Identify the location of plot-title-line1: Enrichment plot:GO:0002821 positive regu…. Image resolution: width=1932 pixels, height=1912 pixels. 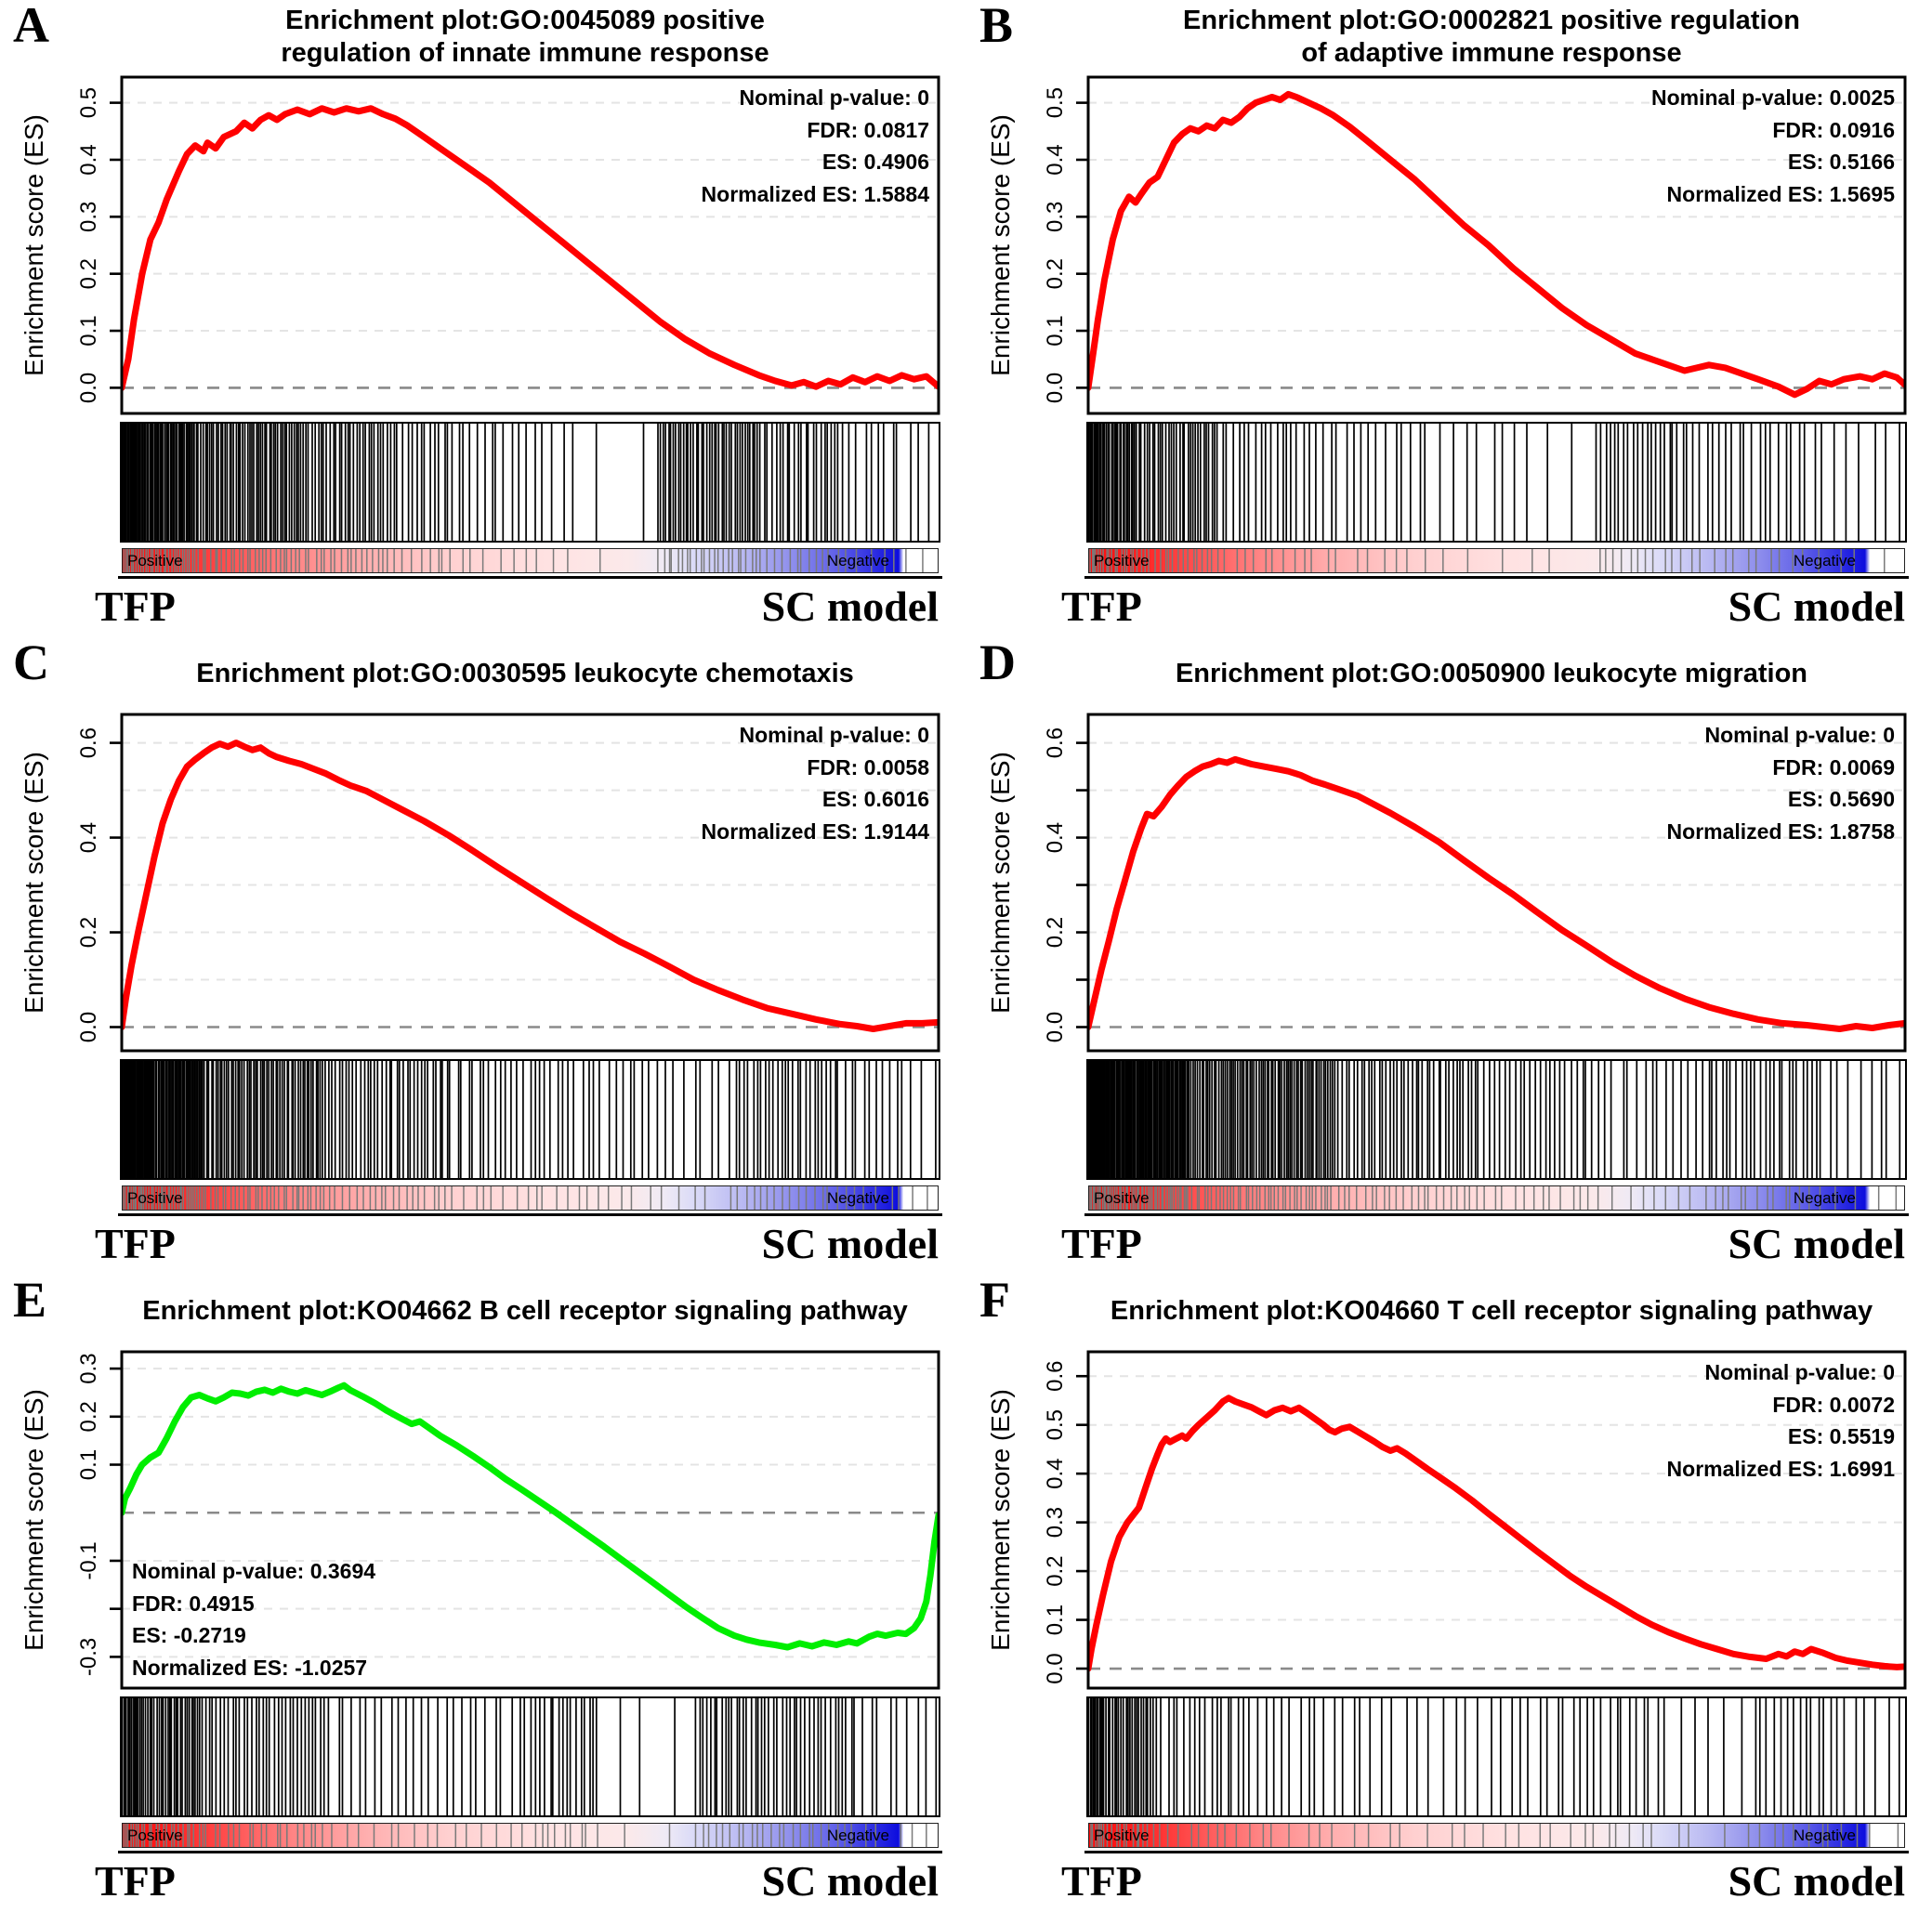
(1491, 20).